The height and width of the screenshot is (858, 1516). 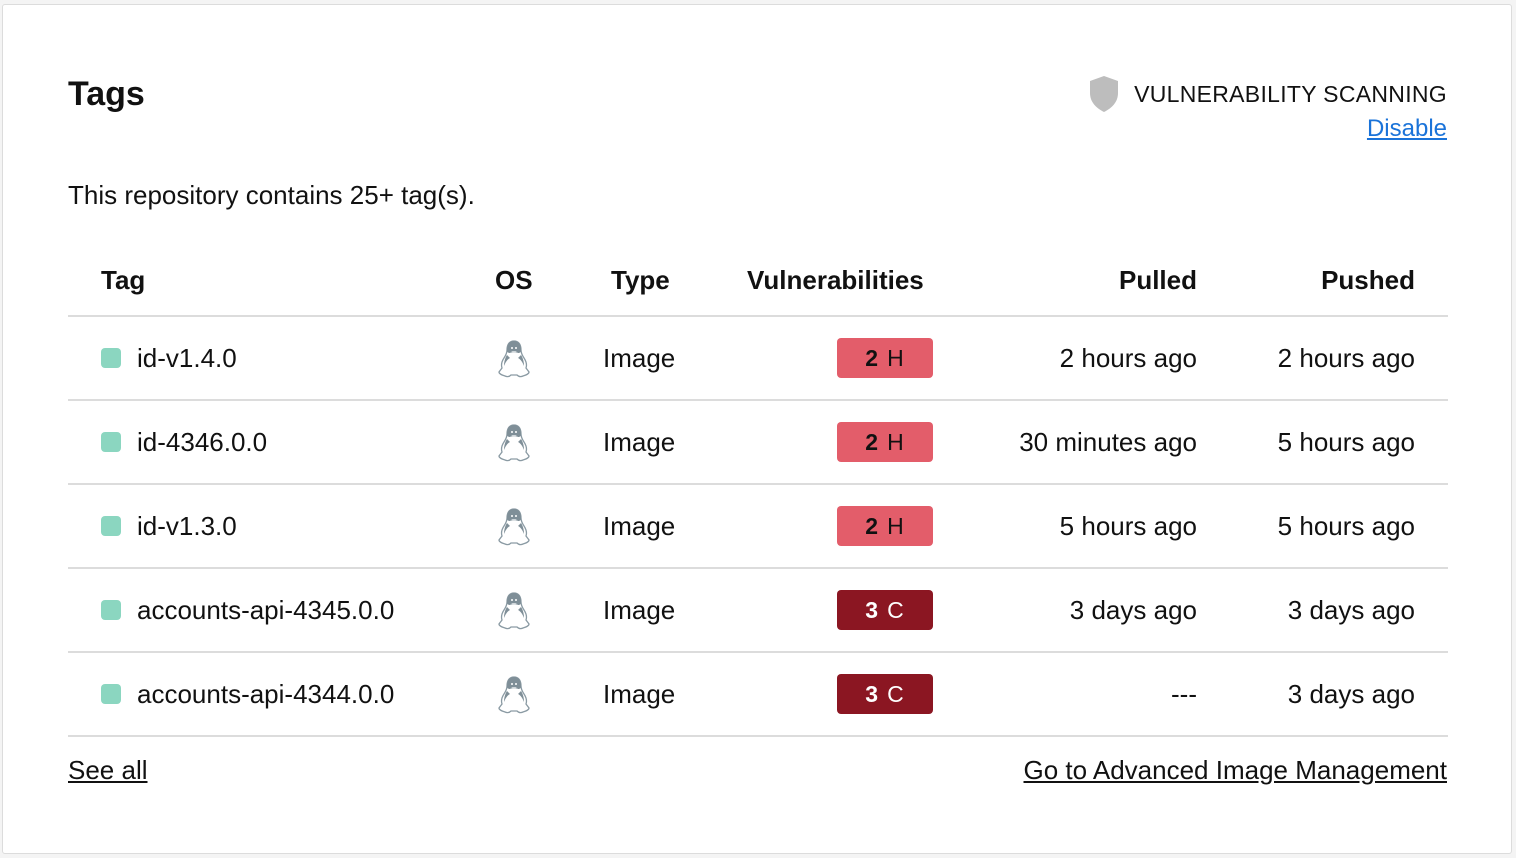 I want to click on tag-cell: id-v1.4.0, so click(x=169, y=358).